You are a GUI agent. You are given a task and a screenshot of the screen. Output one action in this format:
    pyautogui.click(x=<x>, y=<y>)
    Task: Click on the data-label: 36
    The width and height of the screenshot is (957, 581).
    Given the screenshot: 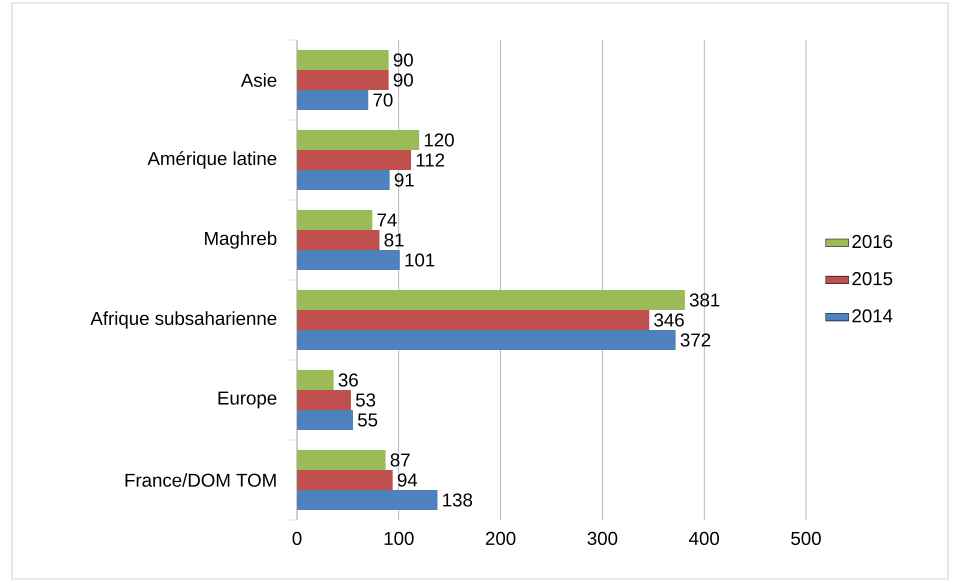 What is the action you would take?
    pyautogui.click(x=348, y=380)
    